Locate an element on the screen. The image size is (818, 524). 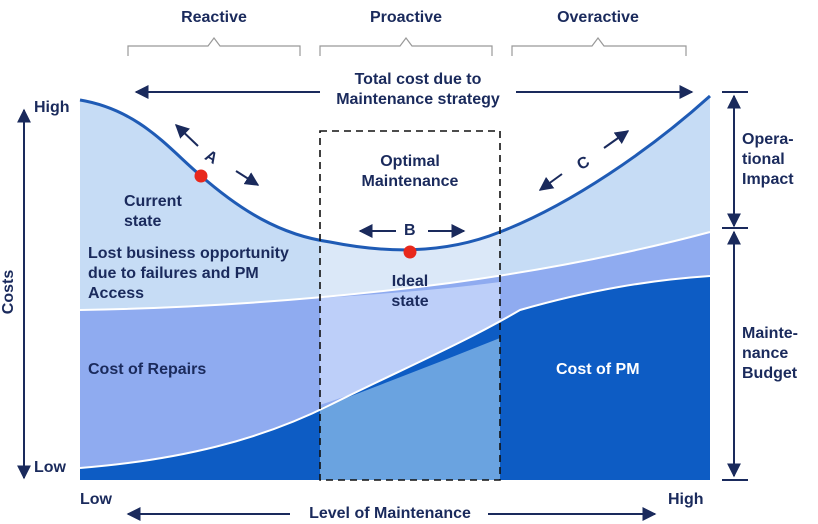
arrow-c-down is located at coordinates (550, 182).